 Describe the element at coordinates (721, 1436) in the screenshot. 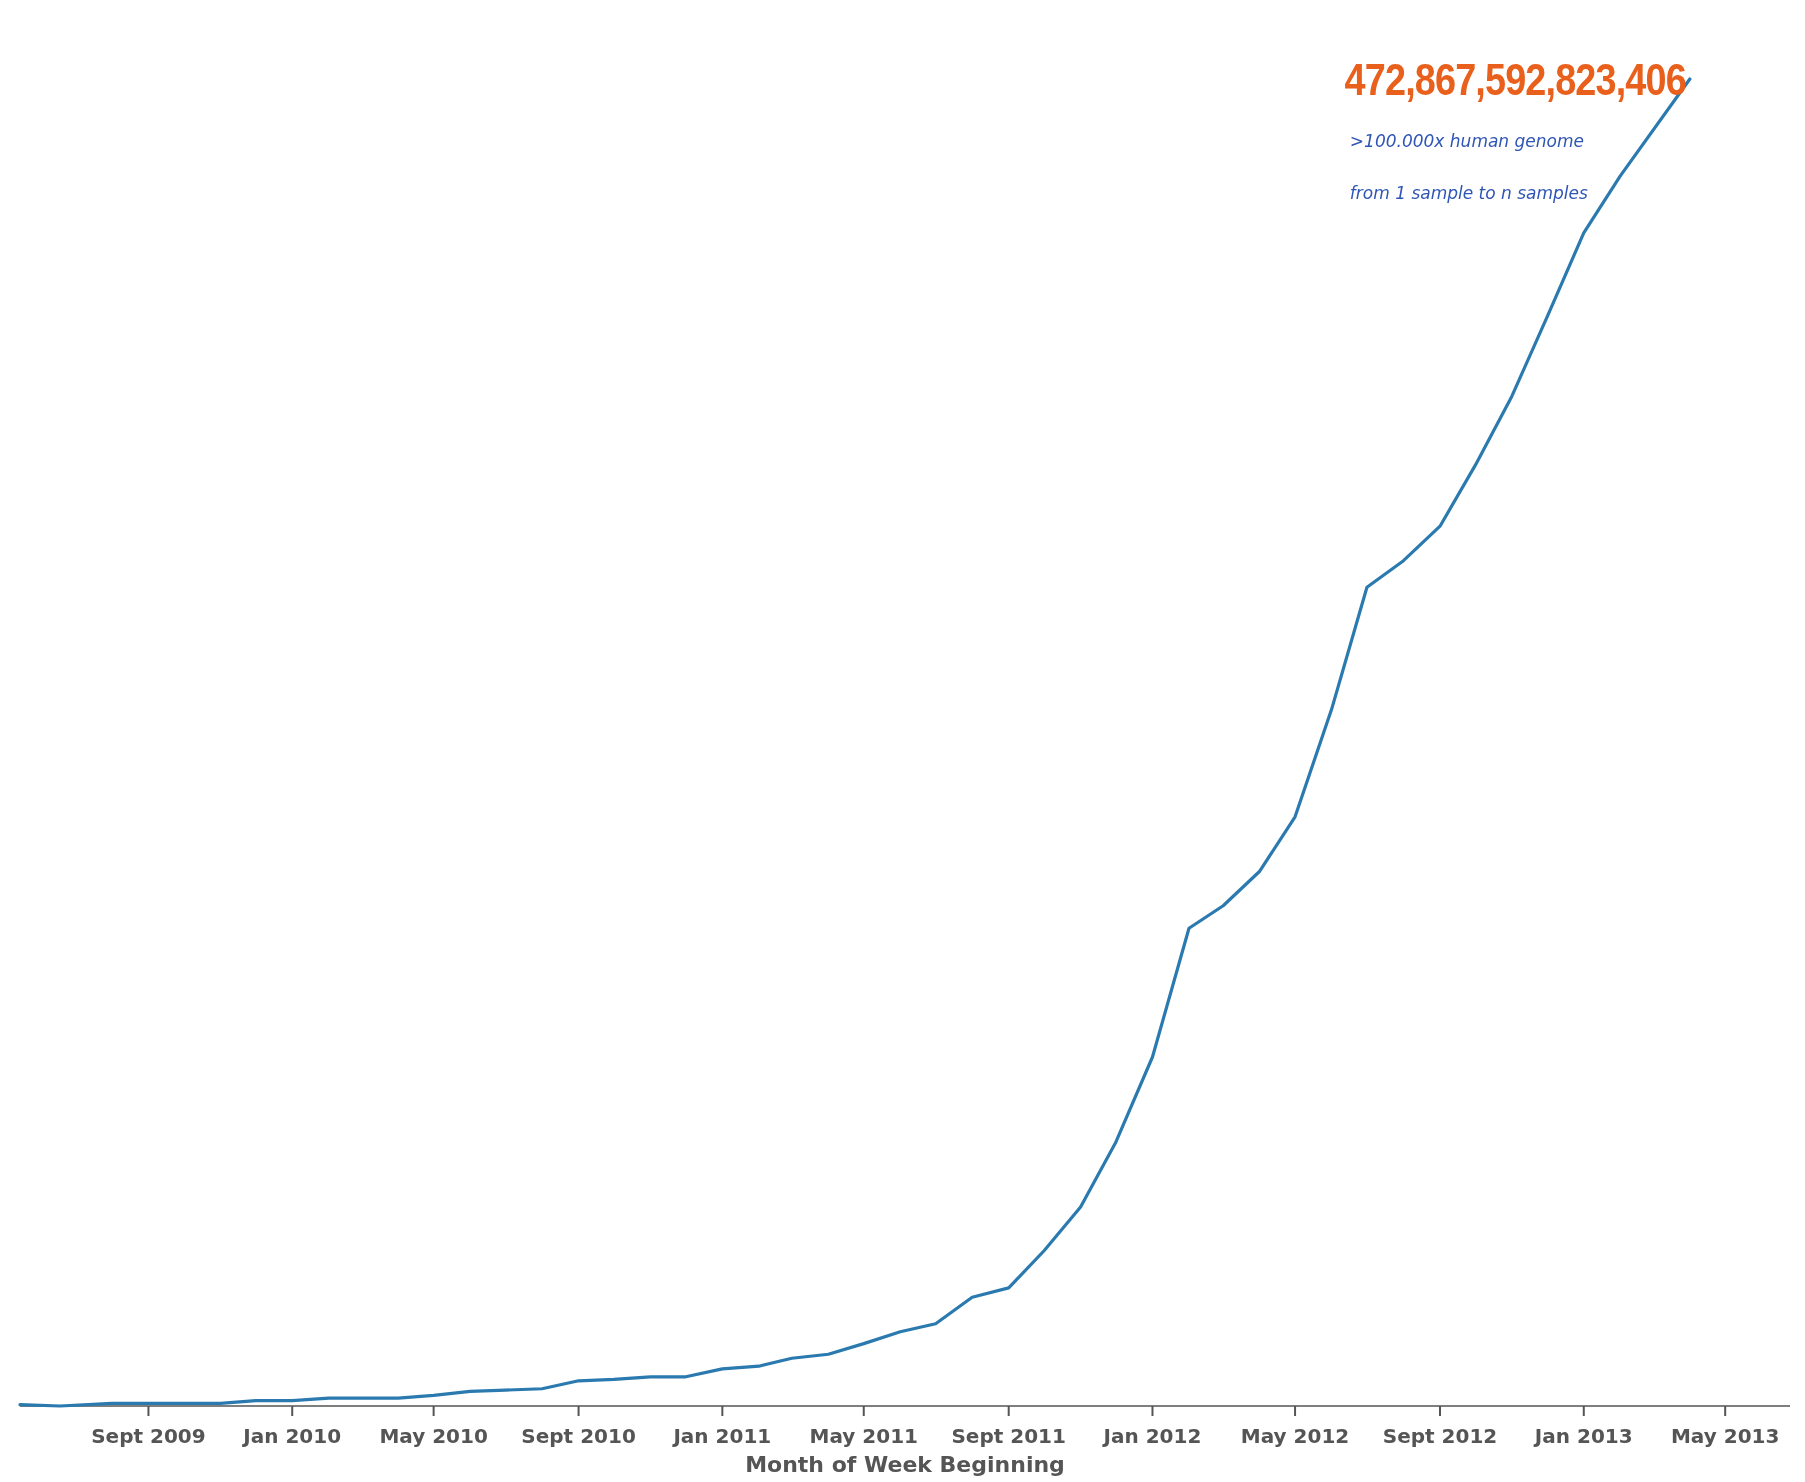

I see `x-tick-label: Jan 2011` at that location.